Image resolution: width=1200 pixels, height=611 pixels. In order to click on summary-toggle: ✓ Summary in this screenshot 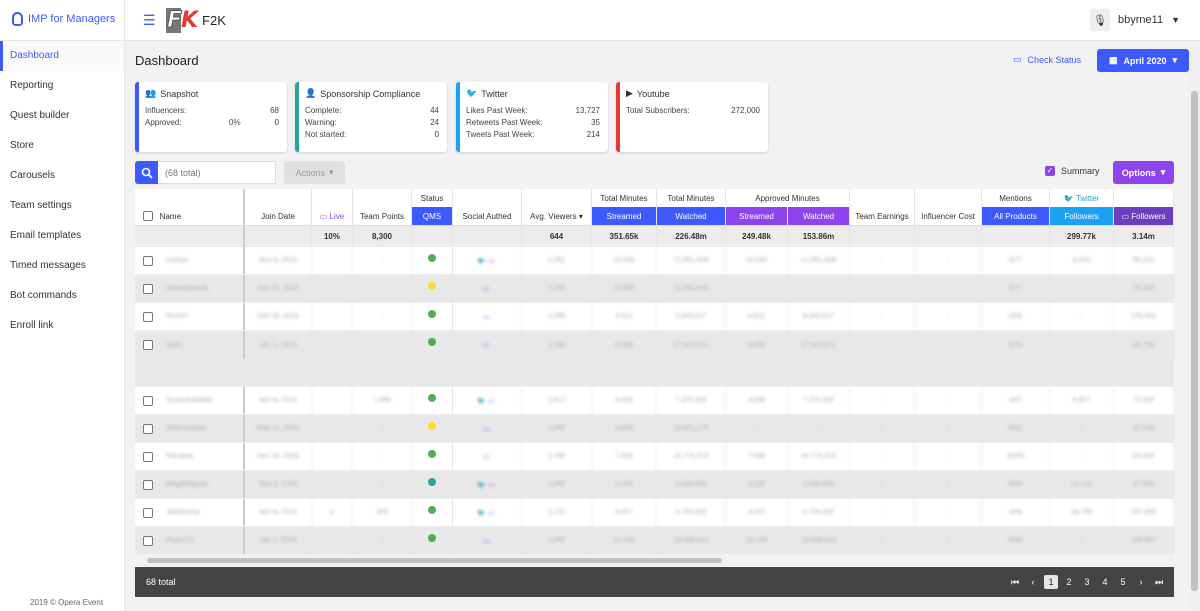, I will do `click(1072, 171)`.